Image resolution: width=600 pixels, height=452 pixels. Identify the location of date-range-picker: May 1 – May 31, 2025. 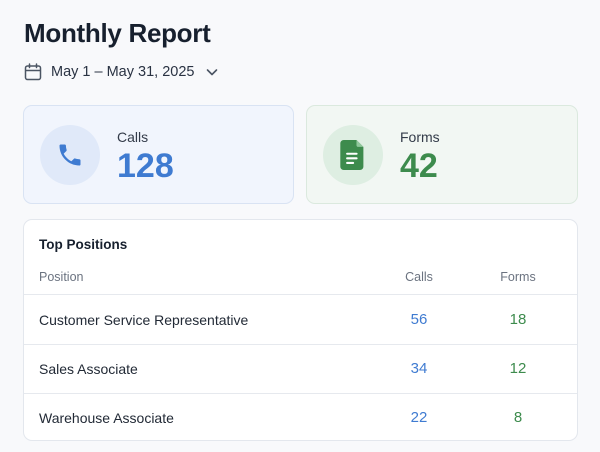
(121, 72).